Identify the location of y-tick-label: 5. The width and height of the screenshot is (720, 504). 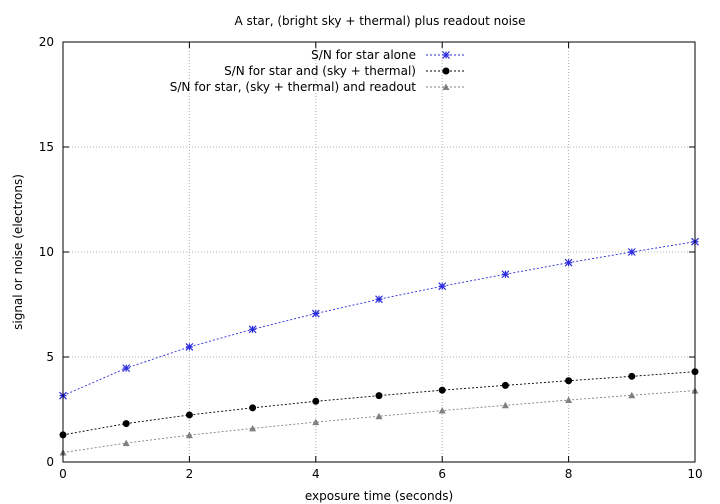
(50, 357).